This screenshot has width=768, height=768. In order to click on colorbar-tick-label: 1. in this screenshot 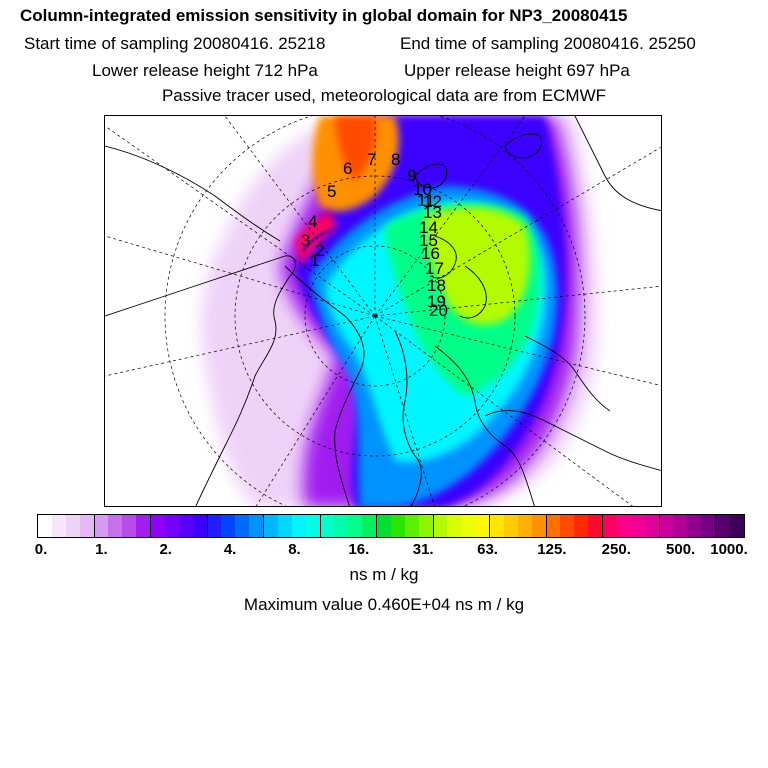, I will do `click(101, 549)`.